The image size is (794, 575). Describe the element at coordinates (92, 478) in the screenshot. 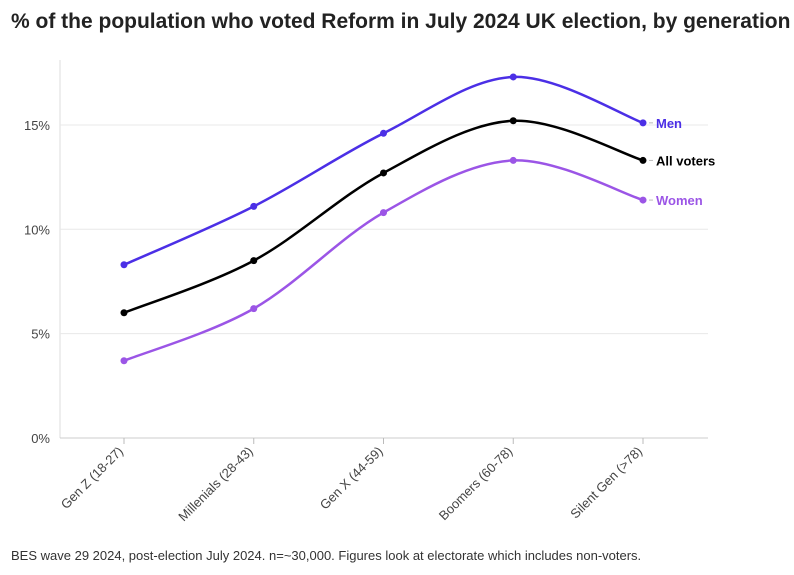

I see `x-tick-label: Gen Z (18-27)` at that location.